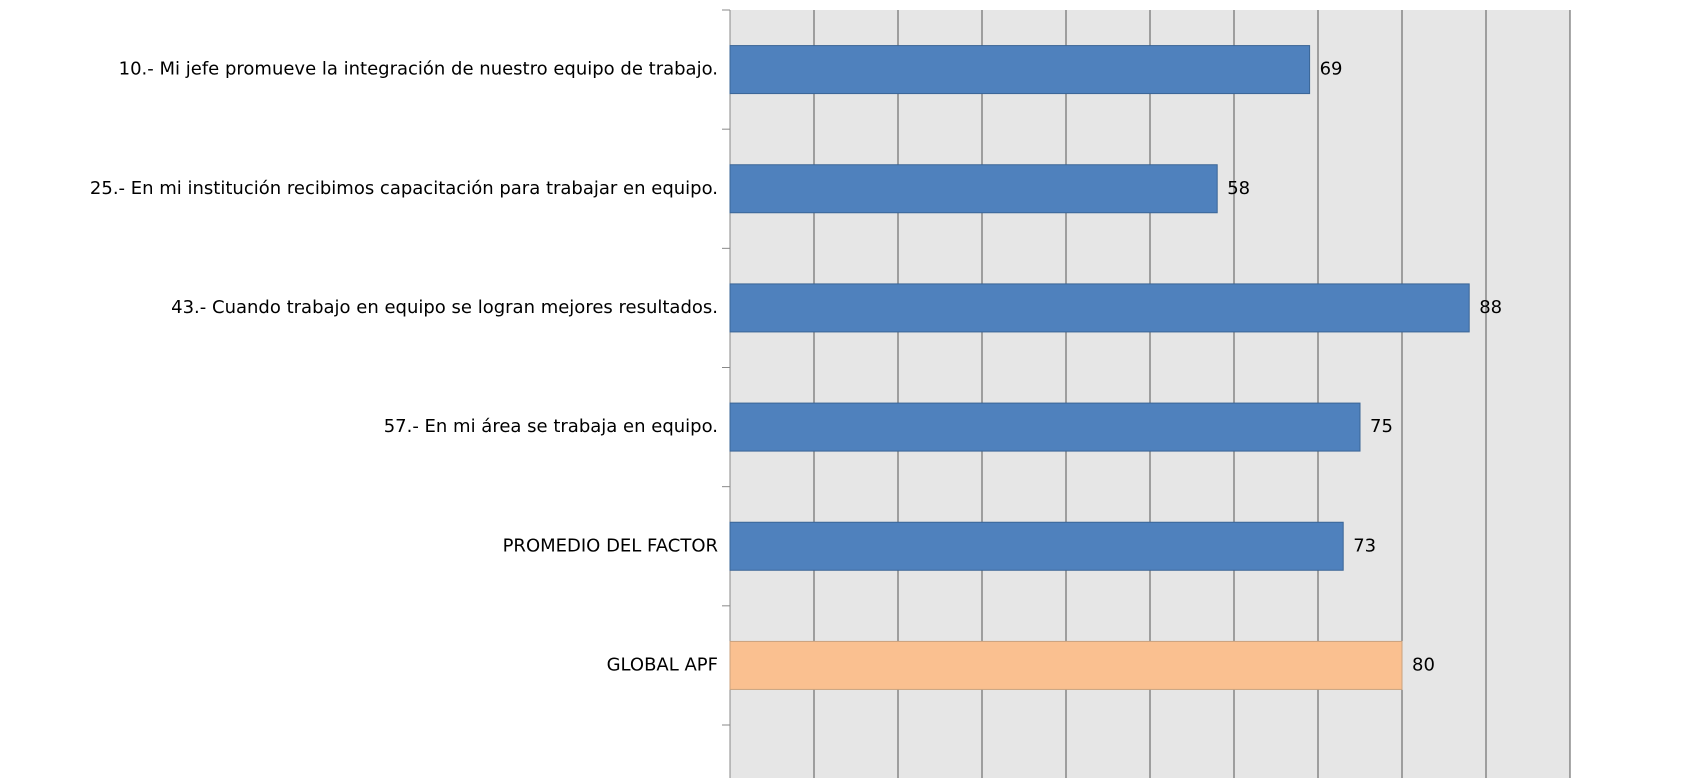 The width and height of the screenshot is (1687, 778). I want to click on data-label: 73, so click(1364, 545).